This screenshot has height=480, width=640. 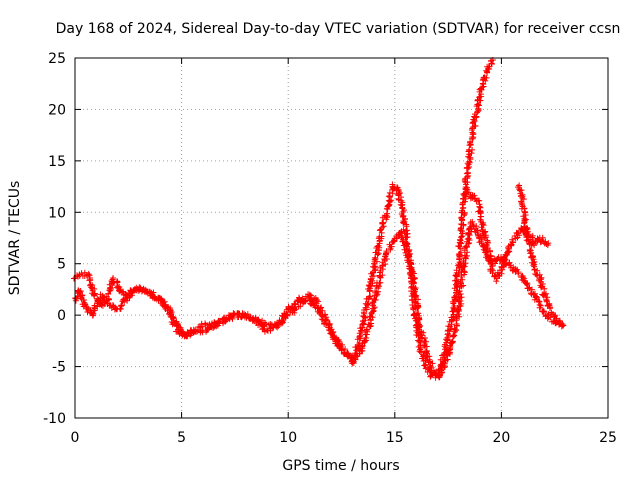 I want to click on x-tick-label: 20, so click(x=501, y=438).